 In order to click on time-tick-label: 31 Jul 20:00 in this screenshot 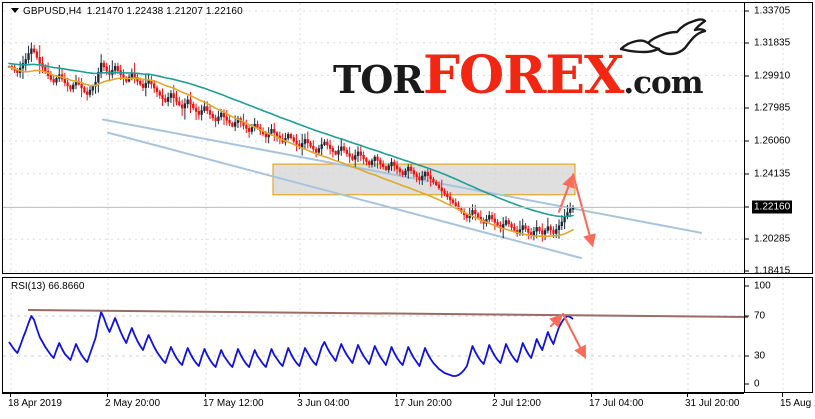, I will do `click(712, 403)`.